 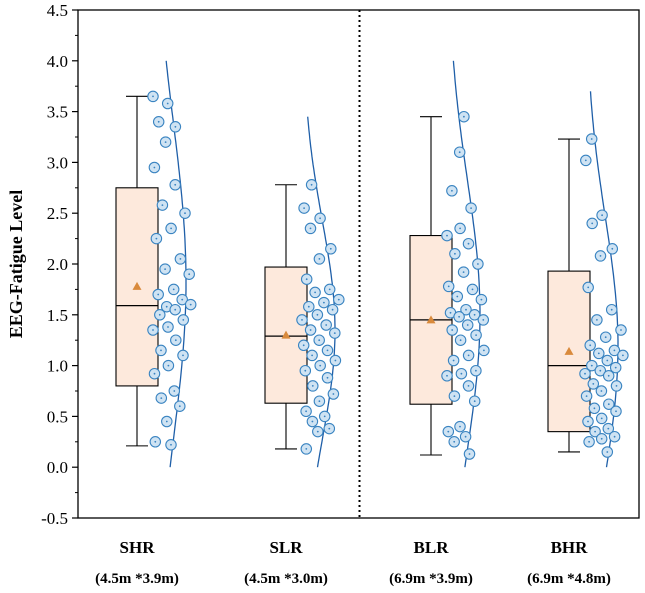 What do you see at coordinates (604, 279) in the screenshot?
I see `density-curve` at bounding box center [604, 279].